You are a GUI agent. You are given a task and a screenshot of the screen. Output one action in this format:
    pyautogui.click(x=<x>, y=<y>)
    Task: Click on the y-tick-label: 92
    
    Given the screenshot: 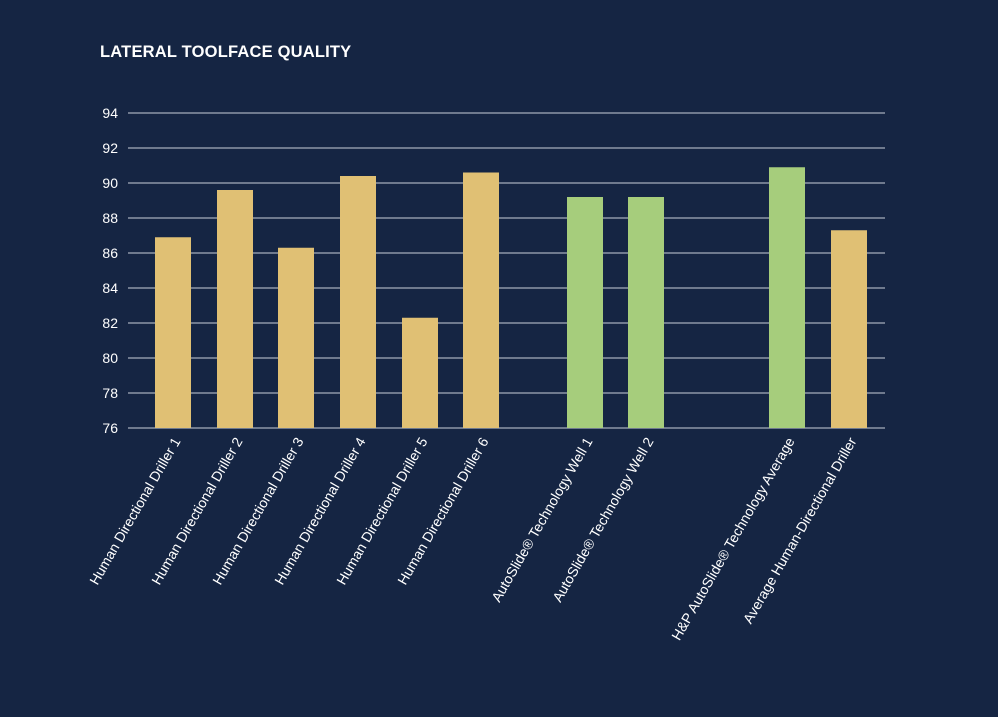 What is the action you would take?
    pyautogui.click(x=110, y=148)
    